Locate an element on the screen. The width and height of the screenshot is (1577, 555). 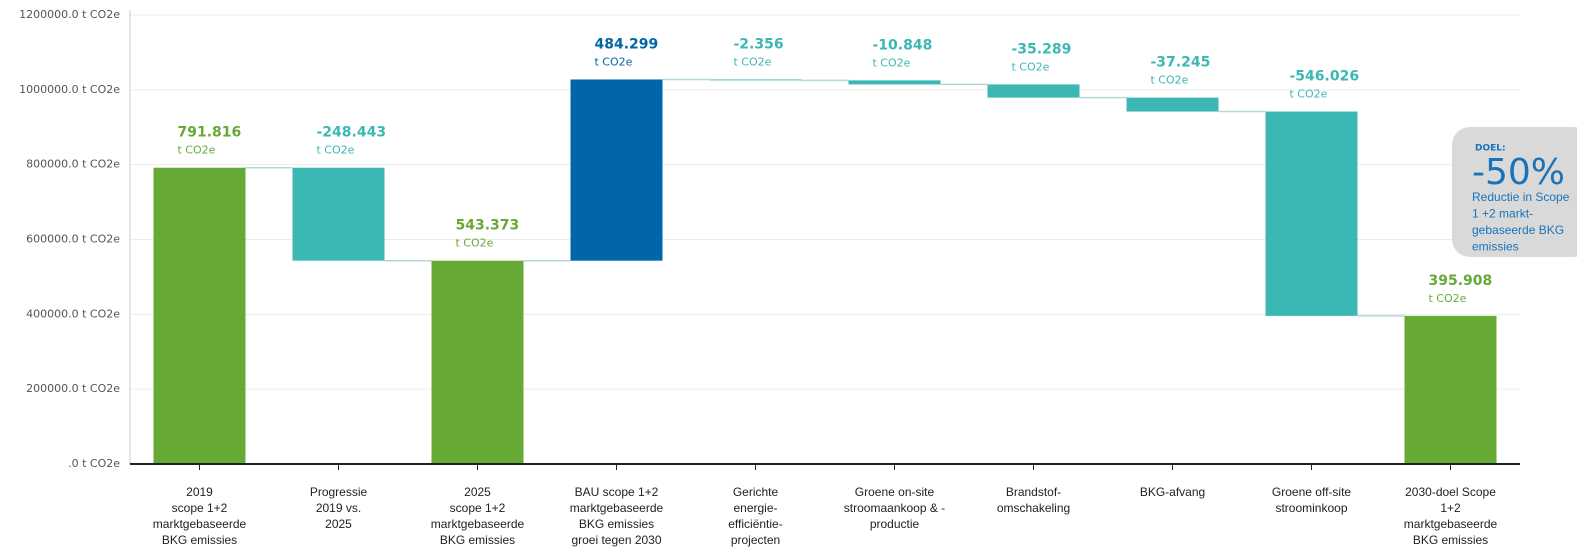
value-label: -2.356 is located at coordinates (759, 44).